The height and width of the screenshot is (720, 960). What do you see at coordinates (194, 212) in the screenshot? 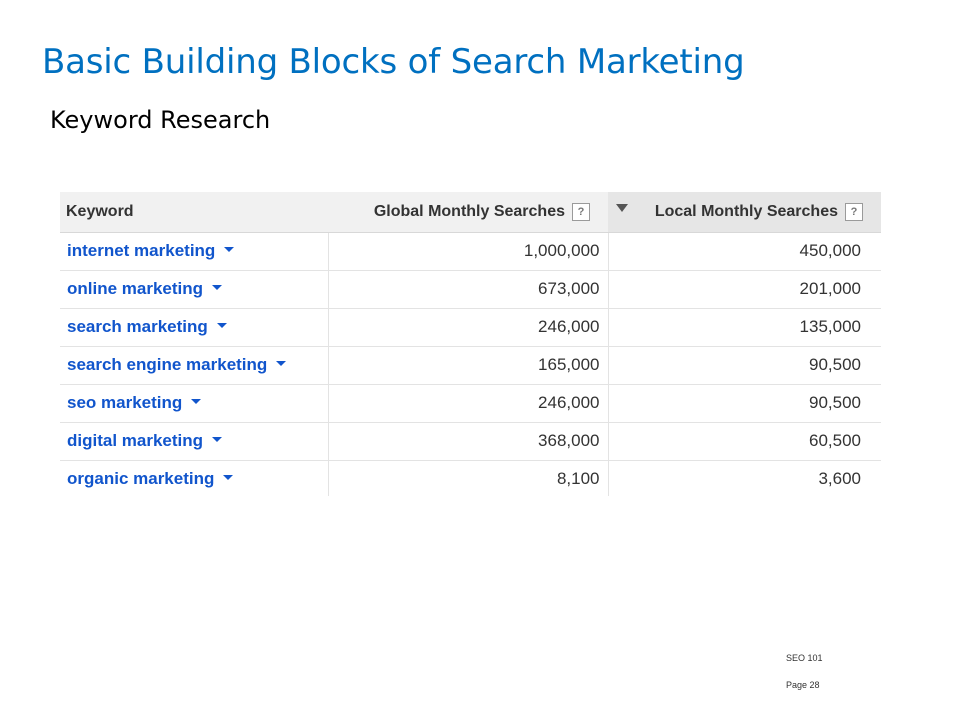
I see `column-header-keyword: Keyword` at bounding box center [194, 212].